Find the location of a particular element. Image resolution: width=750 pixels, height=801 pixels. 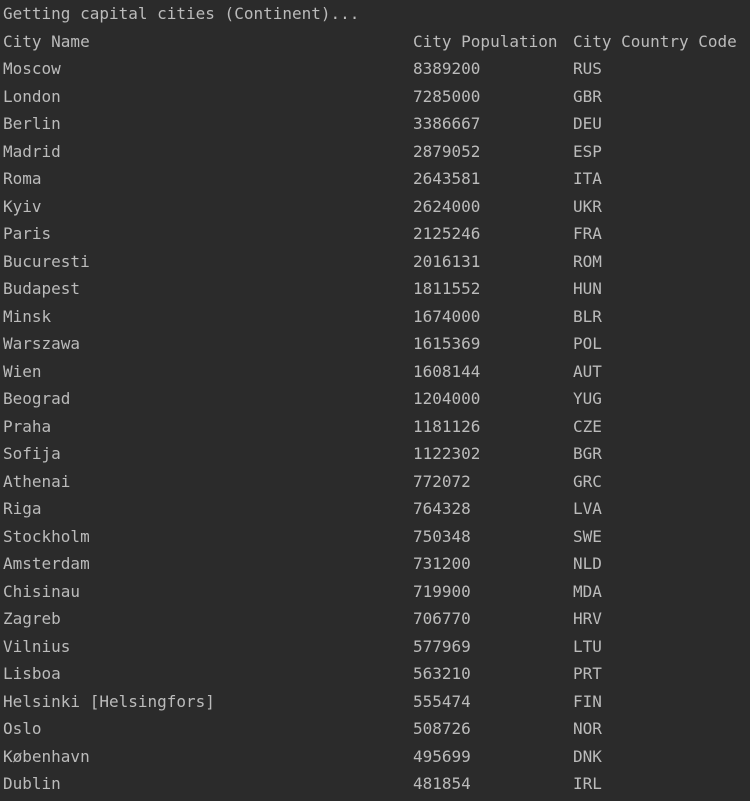

city-population-cell: 1615369 is located at coordinates (447, 343).